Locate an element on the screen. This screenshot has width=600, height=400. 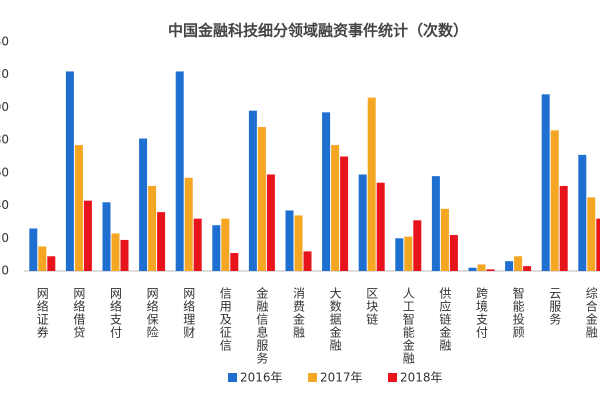
x-tick-label: 跨境支付 is located at coordinates (482, 313).